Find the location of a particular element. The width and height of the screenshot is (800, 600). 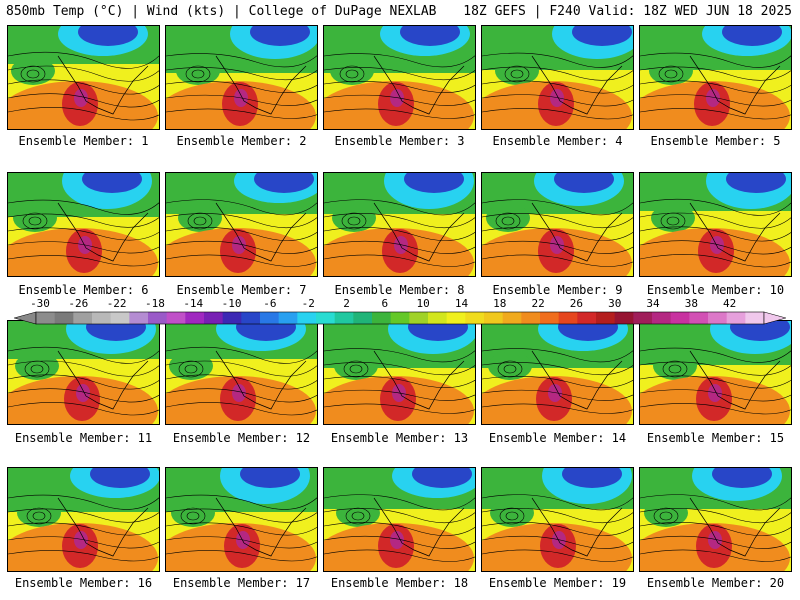

colorbar-bar is located at coordinates (400, 318).